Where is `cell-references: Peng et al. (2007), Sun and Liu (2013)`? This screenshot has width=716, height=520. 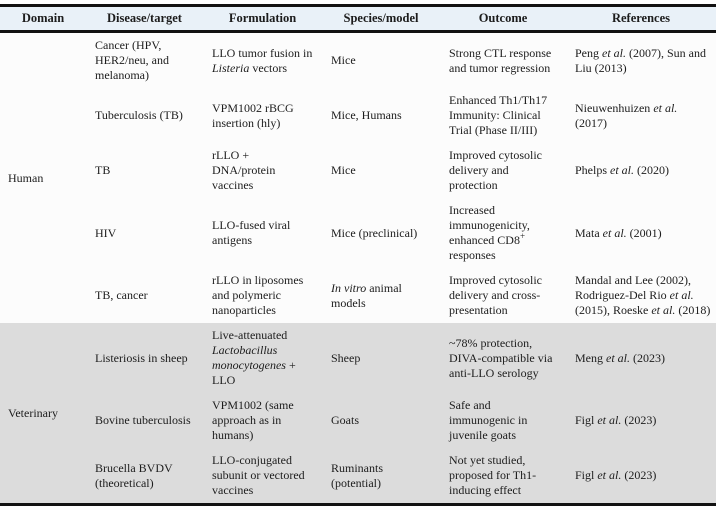 cell-references: Peng et al. (2007), Sun and Liu (2013) is located at coordinates (641, 59).